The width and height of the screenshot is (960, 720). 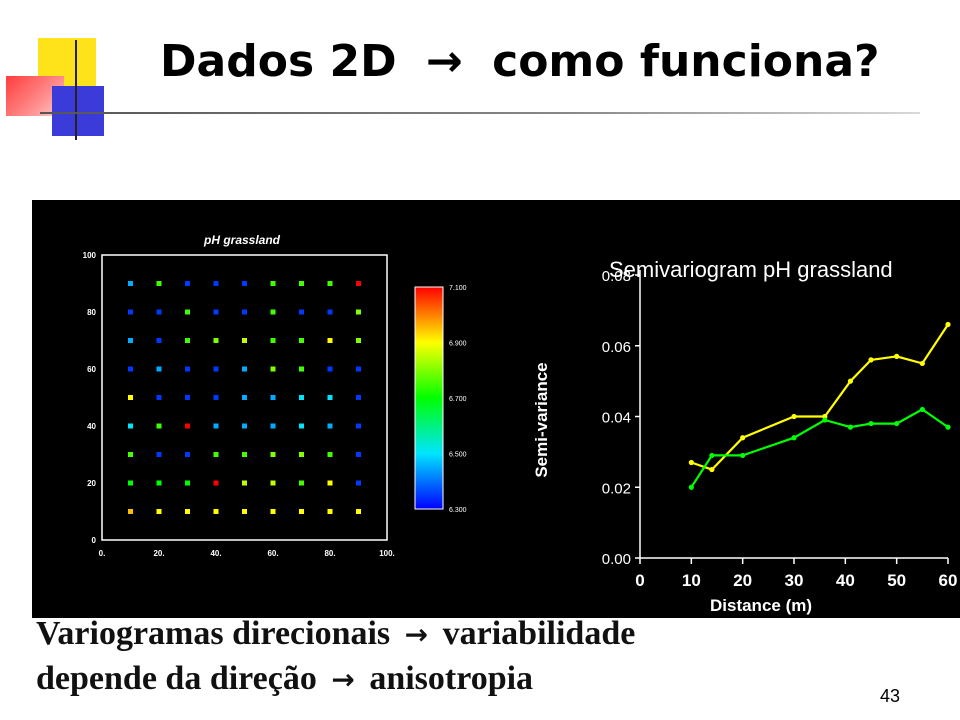 What do you see at coordinates (480, 113) in the screenshot?
I see `title-underline` at bounding box center [480, 113].